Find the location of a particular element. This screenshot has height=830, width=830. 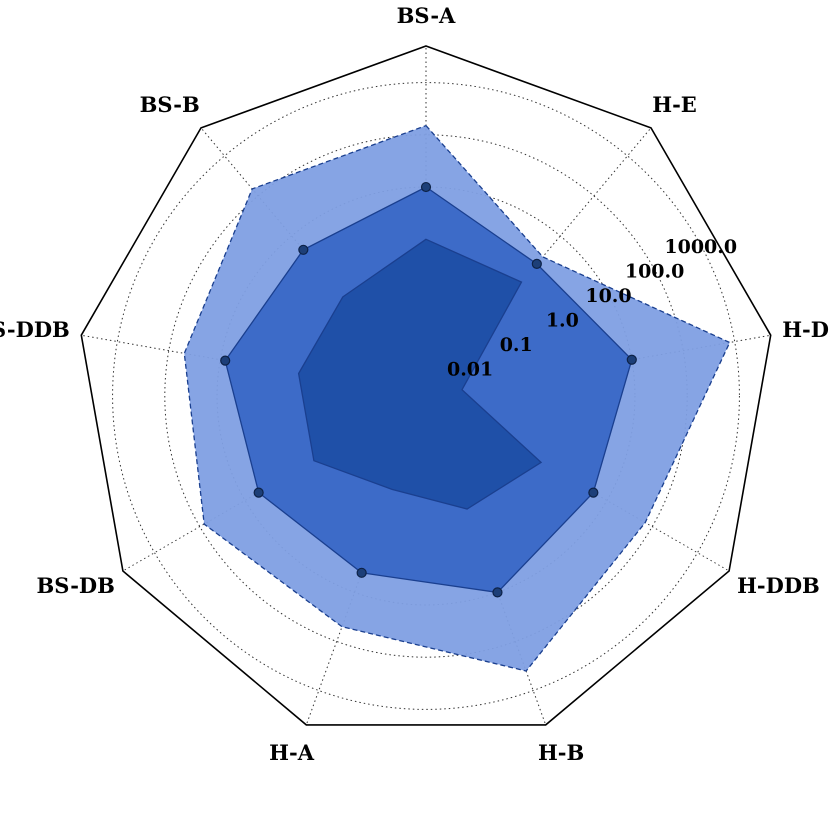

axis-label-h-ddb: H-DDB is located at coordinates (778, 585).